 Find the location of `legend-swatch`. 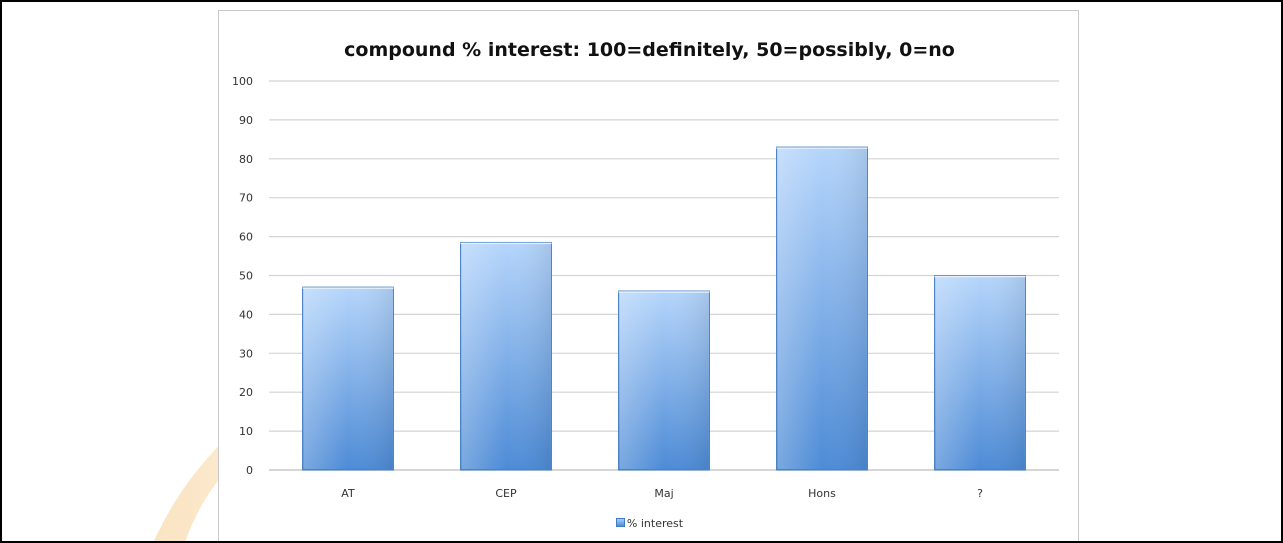

legend-swatch is located at coordinates (620, 522).